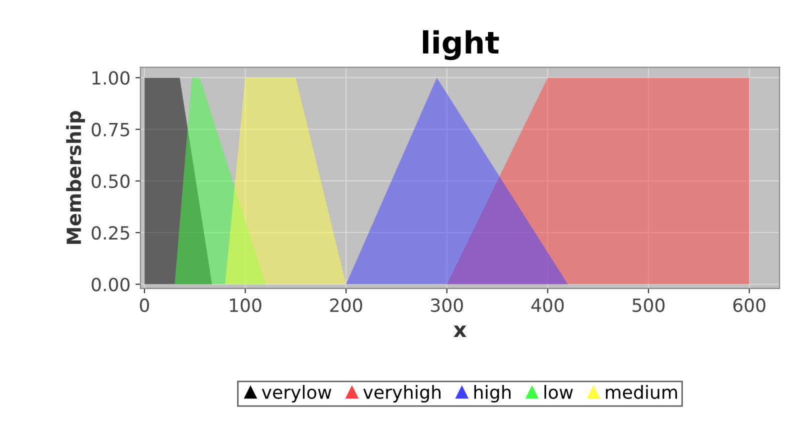  I want to click on x-tick-label: 500, so click(648, 305).